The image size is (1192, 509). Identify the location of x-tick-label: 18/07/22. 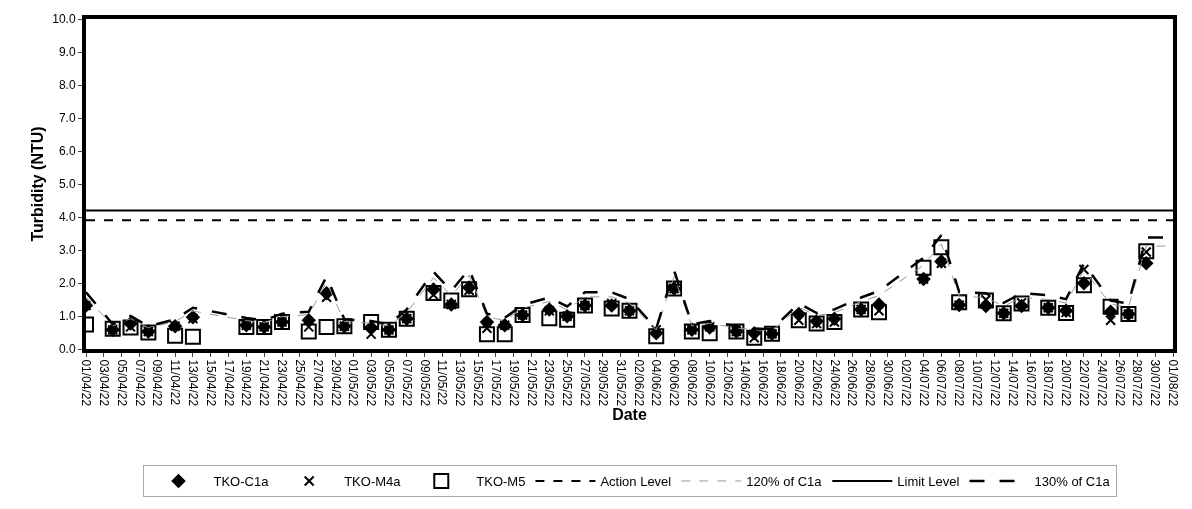
(1048, 383).